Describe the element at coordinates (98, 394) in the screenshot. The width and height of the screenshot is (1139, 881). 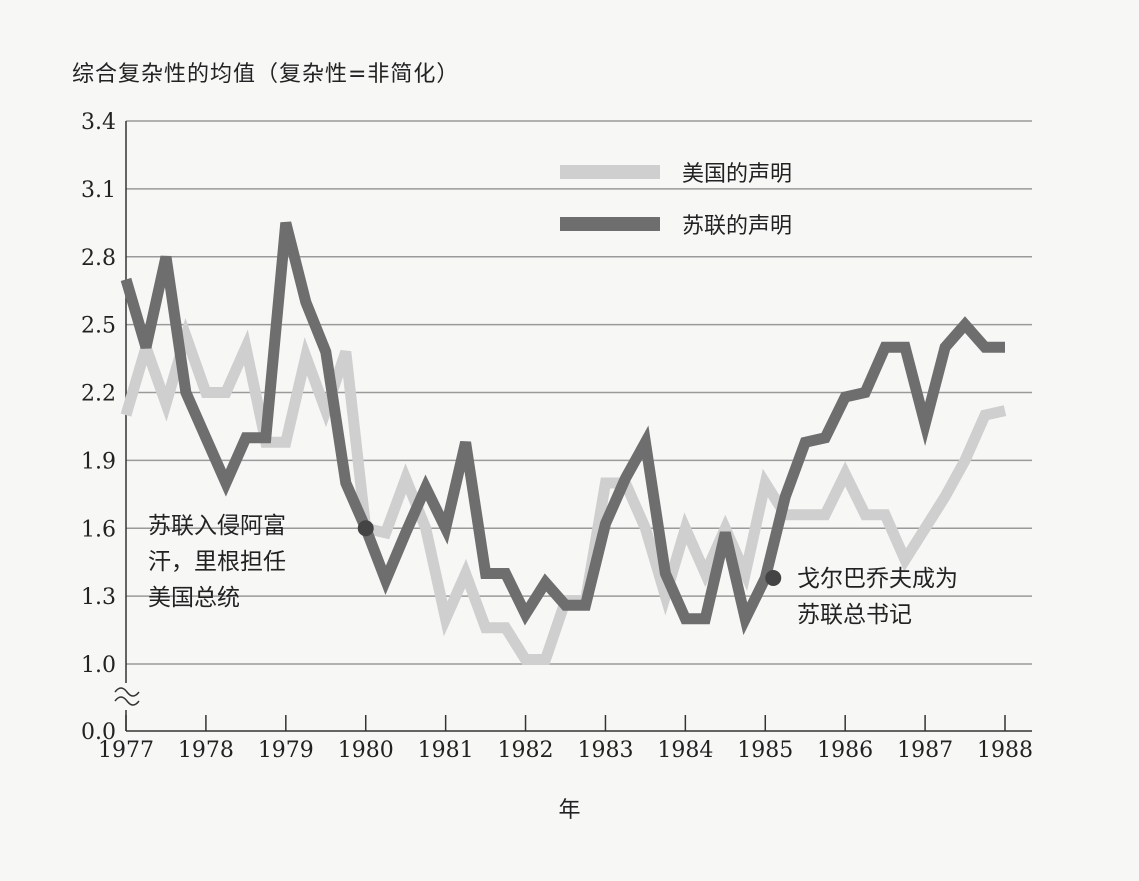
I see `y-tick-label: 2.2` at that location.